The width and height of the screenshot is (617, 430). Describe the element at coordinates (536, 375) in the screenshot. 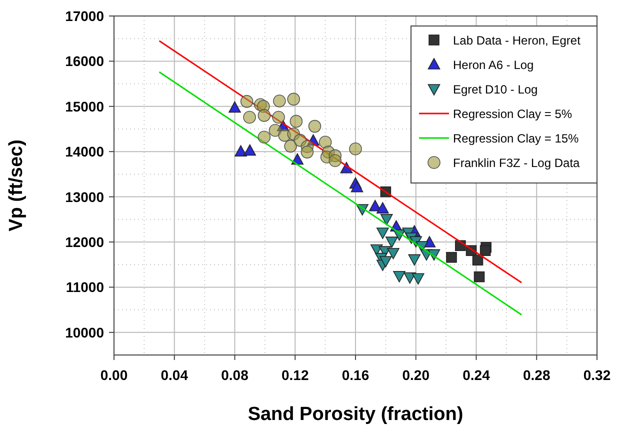

I see `x-tick-label: 0.28` at that location.